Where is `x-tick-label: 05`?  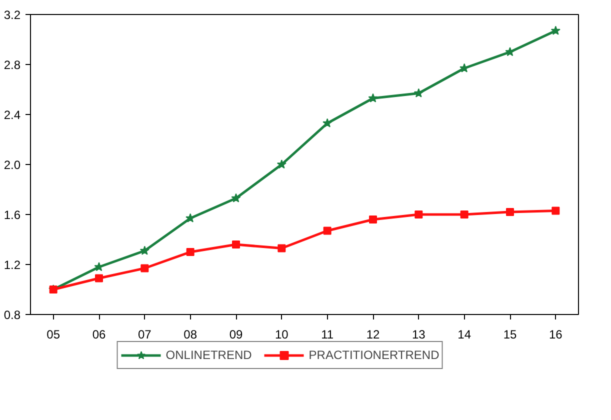
x-tick-label: 05 is located at coordinates (53, 335).